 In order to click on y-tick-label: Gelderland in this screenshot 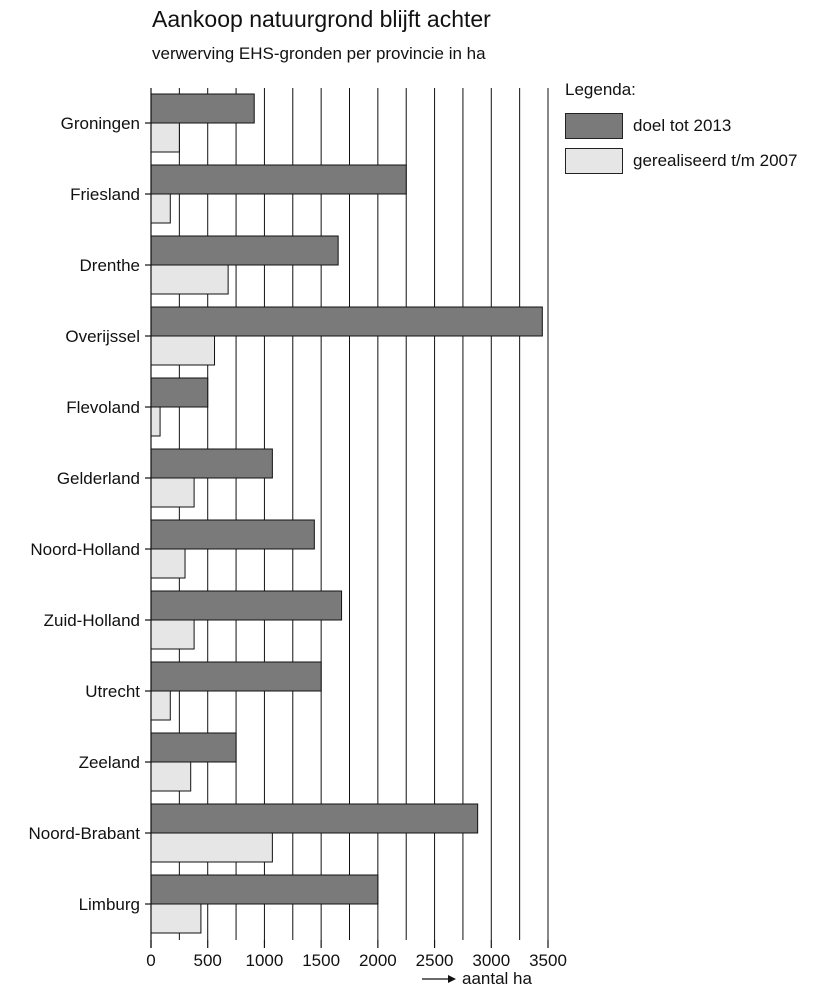, I will do `click(98, 478)`.